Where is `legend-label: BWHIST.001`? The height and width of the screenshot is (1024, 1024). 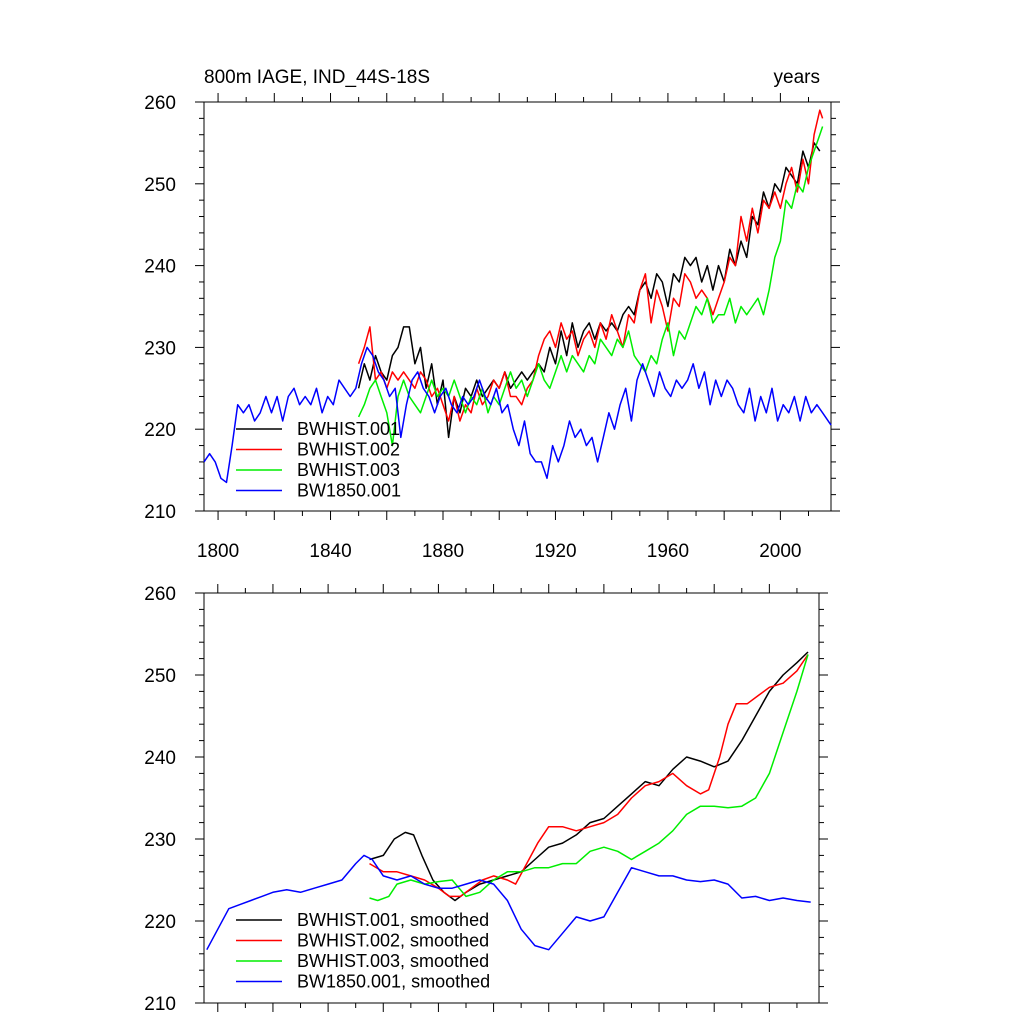
legend-label: BWHIST.001 is located at coordinates (348, 429).